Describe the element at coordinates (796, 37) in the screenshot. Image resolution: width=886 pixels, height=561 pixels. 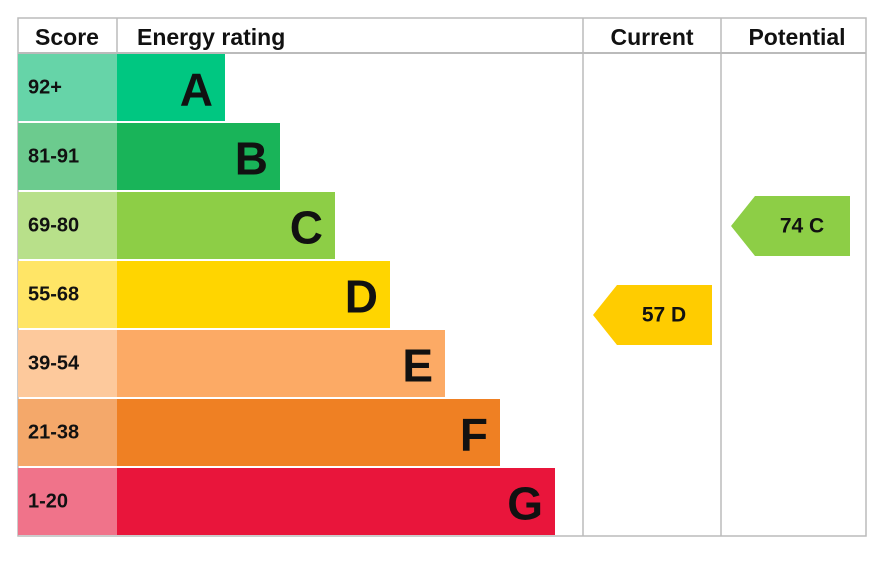
I see `header-potential: Potential` at that location.